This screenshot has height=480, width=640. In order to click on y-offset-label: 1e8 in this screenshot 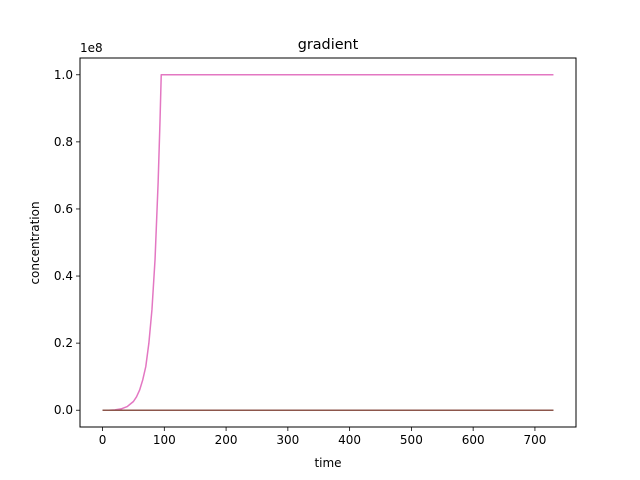, I will do `click(91, 48)`.